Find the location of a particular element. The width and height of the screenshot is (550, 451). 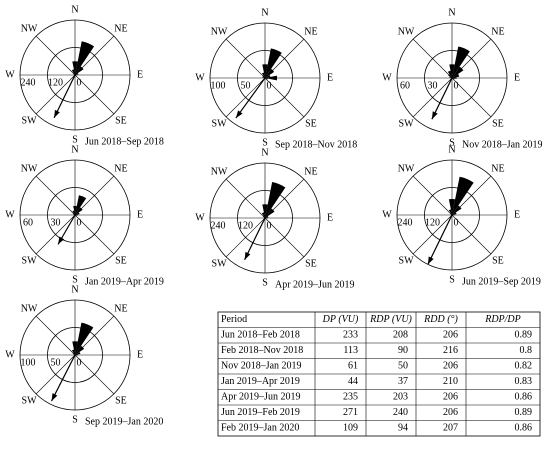

table-cell: 235 is located at coordinates (350, 397).